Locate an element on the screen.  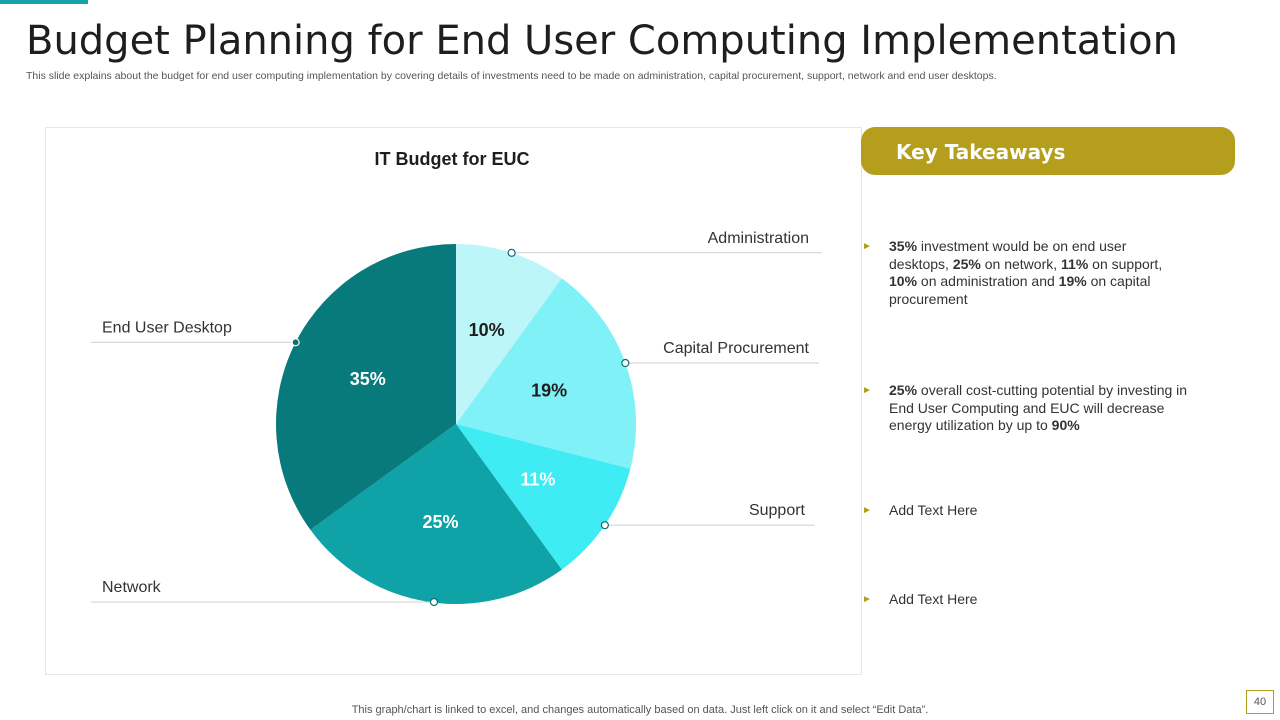
key-takeaways-header: Key Takeaways is located at coordinates (1048, 151).